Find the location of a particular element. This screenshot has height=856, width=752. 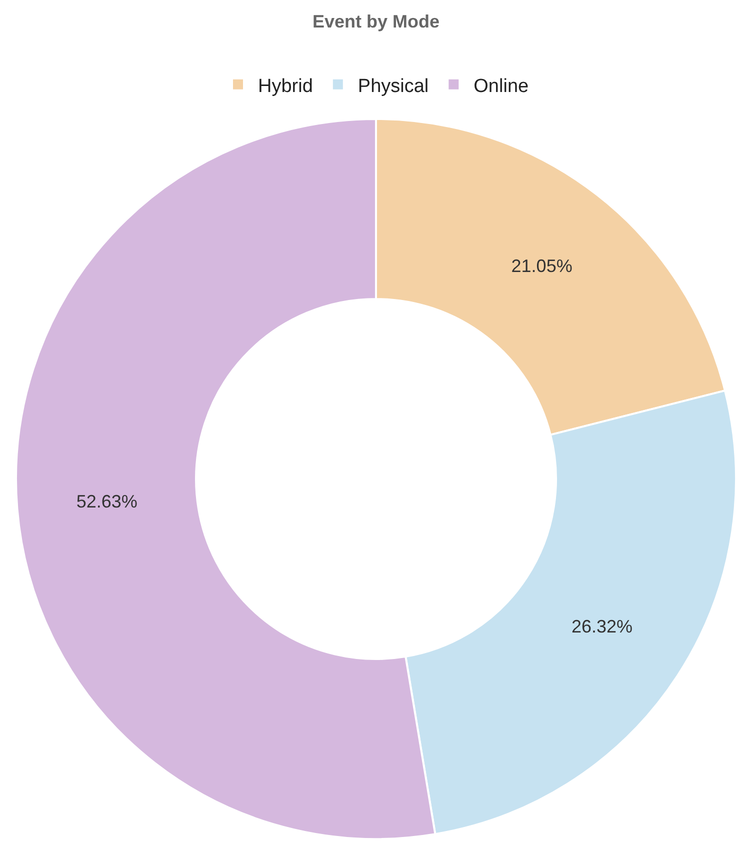

legend-label: Physical is located at coordinates (393, 86).